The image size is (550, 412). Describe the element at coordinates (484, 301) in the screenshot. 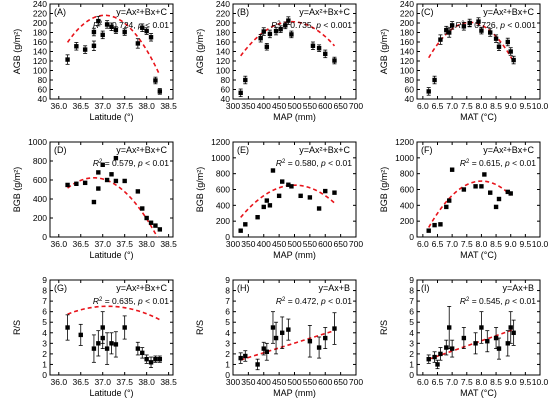

I see `r2-value: = 0.545` at that location.